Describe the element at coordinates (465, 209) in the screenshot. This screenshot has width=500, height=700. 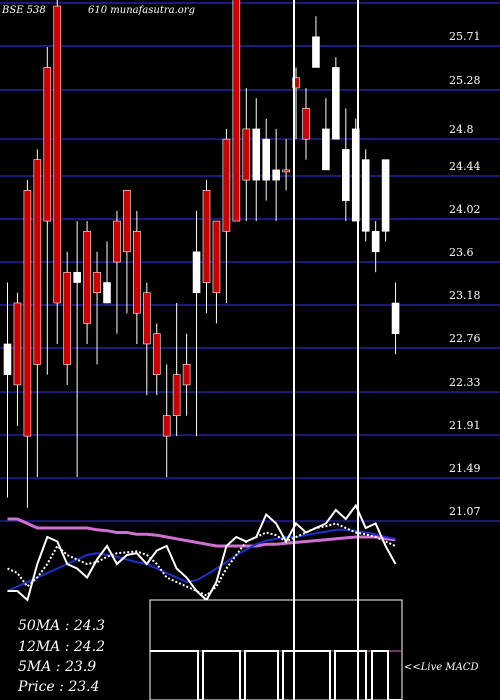
I see `tick-label: 24.02` at that location.